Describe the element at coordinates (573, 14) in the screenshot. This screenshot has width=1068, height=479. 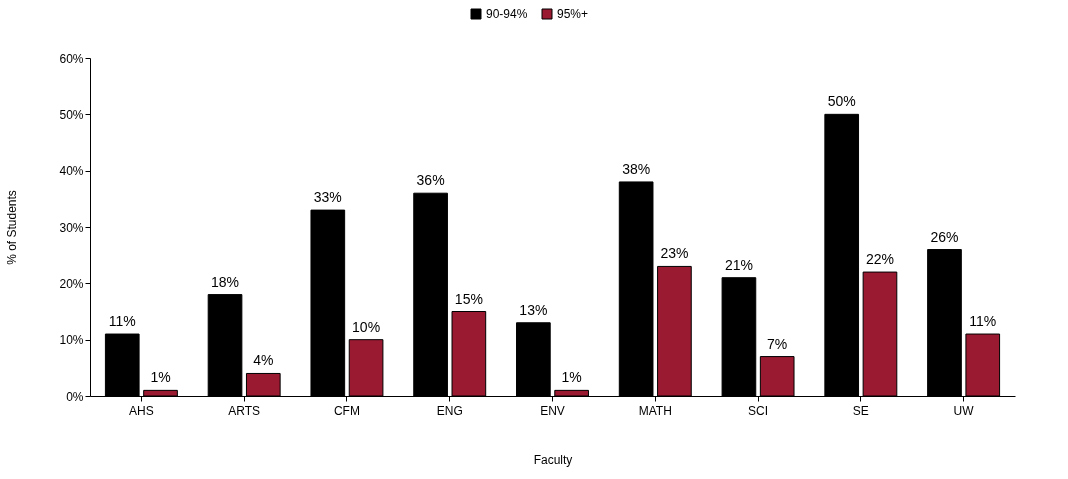
I see `legend-label: 95%+` at that location.